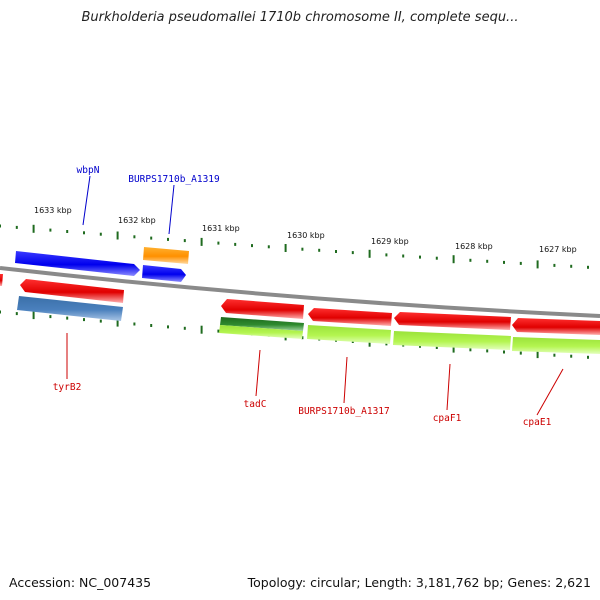 This screenshot has width=600, height=600. What do you see at coordinates (452, 340) in the screenshot?
I see `gene-cpaF1` at bounding box center [452, 340].